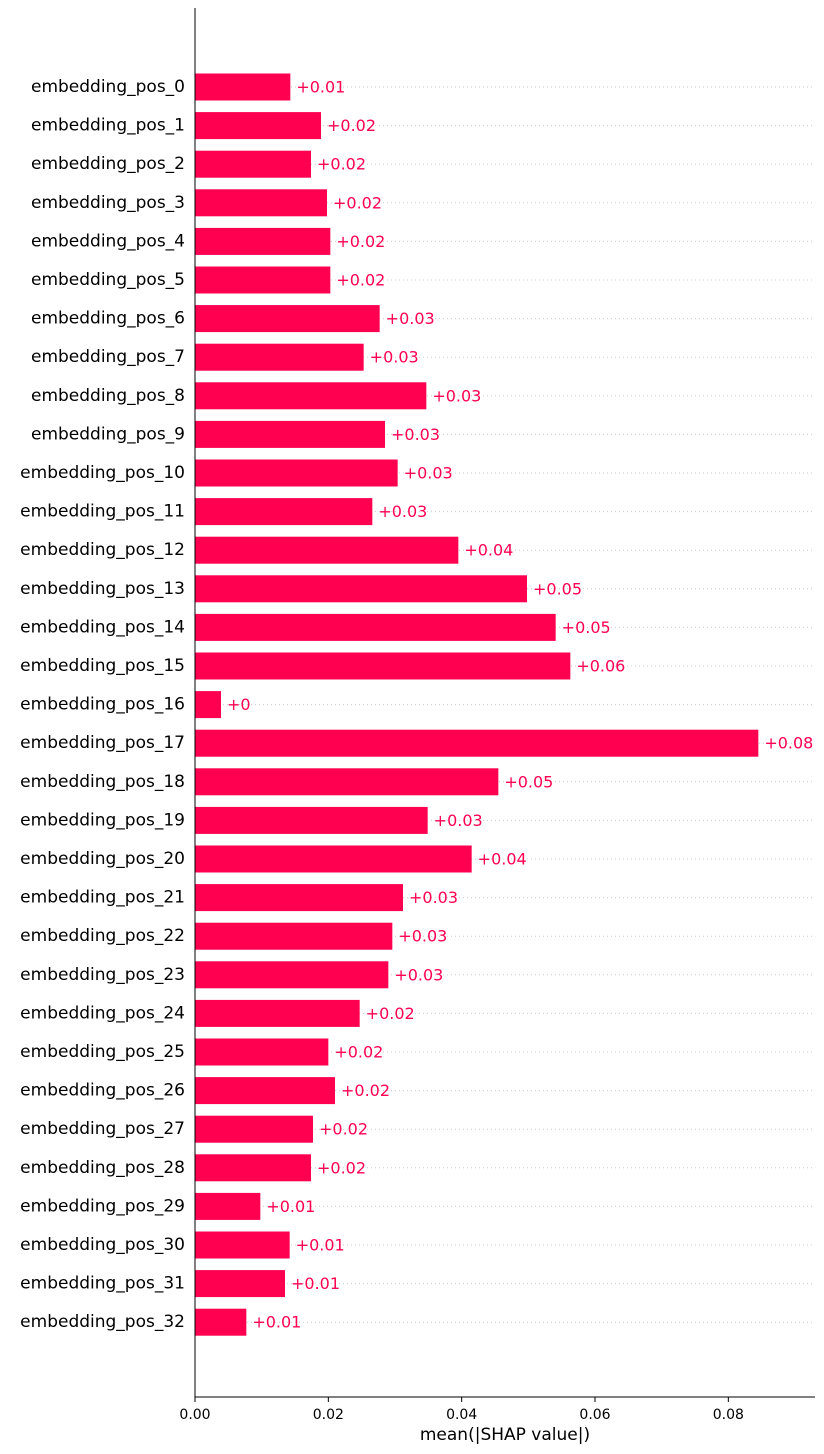  What do you see at coordinates (102, 666) in the screenshot?
I see `category-label: embedding_pos_15` at bounding box center [102, 666].